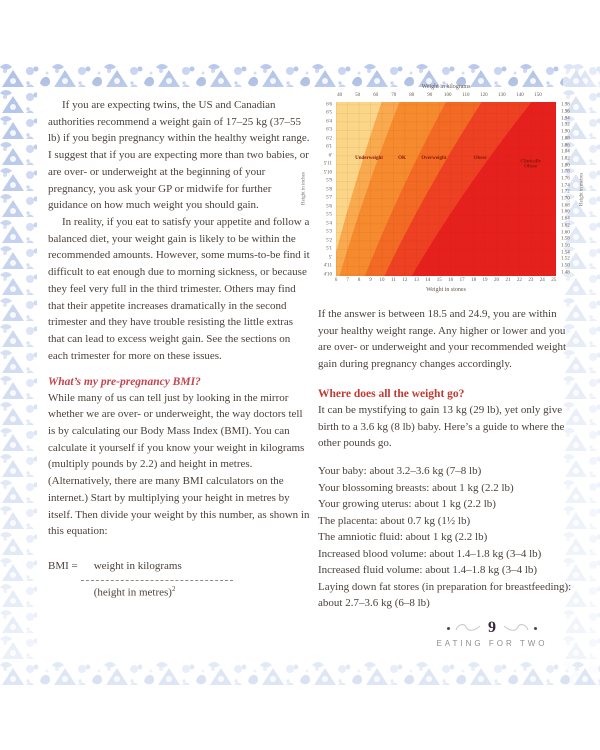 This screenshot has height=750, width=600. I want to click on tick-label: 5'4, so click(329, 224).